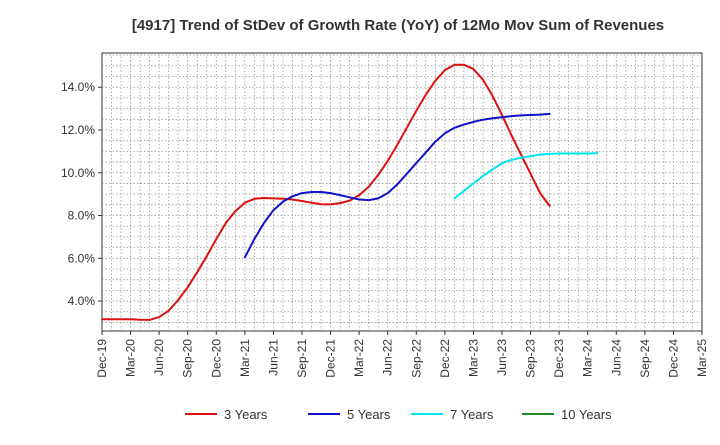 Image resolution: width=720 pixels, height=445 pixels. I want to click on x-tick-label: Sep-24, so click(645, 358).